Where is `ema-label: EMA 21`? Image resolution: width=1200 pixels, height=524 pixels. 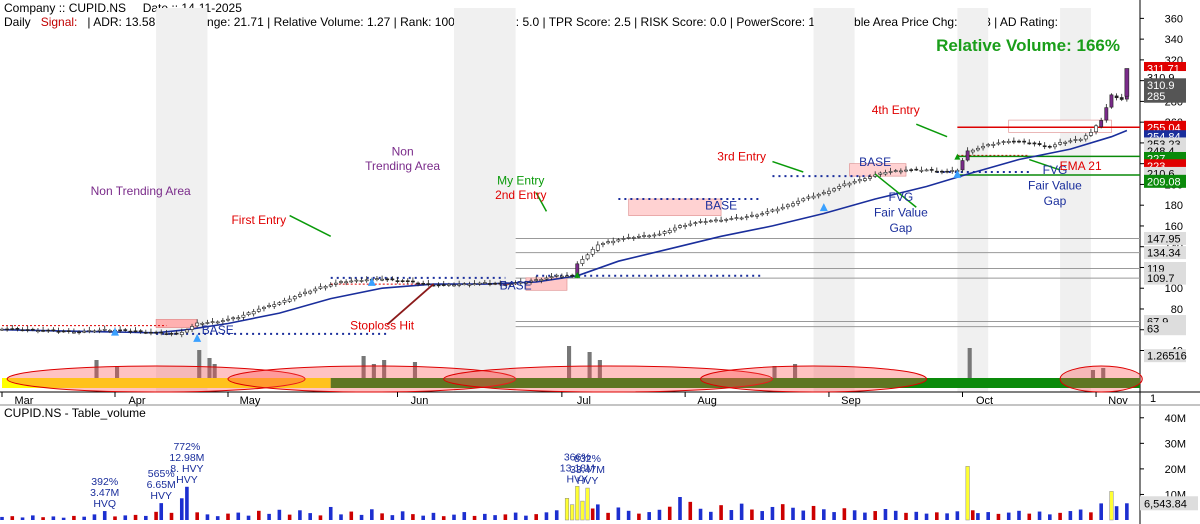
ema-label: EMA 21 is located at coordinates (1081, 166).